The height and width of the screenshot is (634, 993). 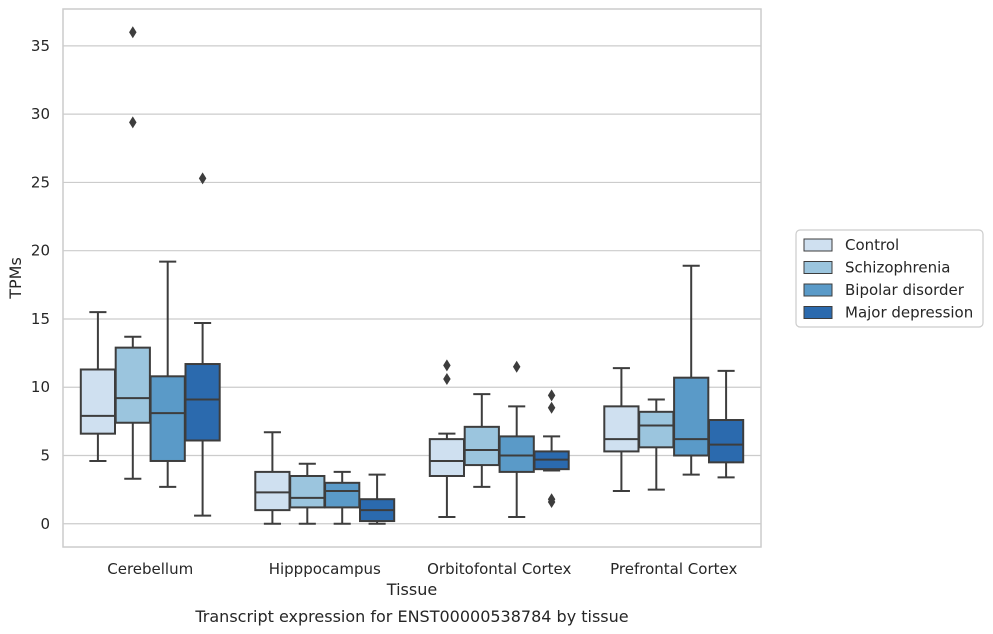 What do you see at coordinates (905, 290) in the screenshot?
I see `legend-label: Bipolar disorder` at bounding box center [905, 290].